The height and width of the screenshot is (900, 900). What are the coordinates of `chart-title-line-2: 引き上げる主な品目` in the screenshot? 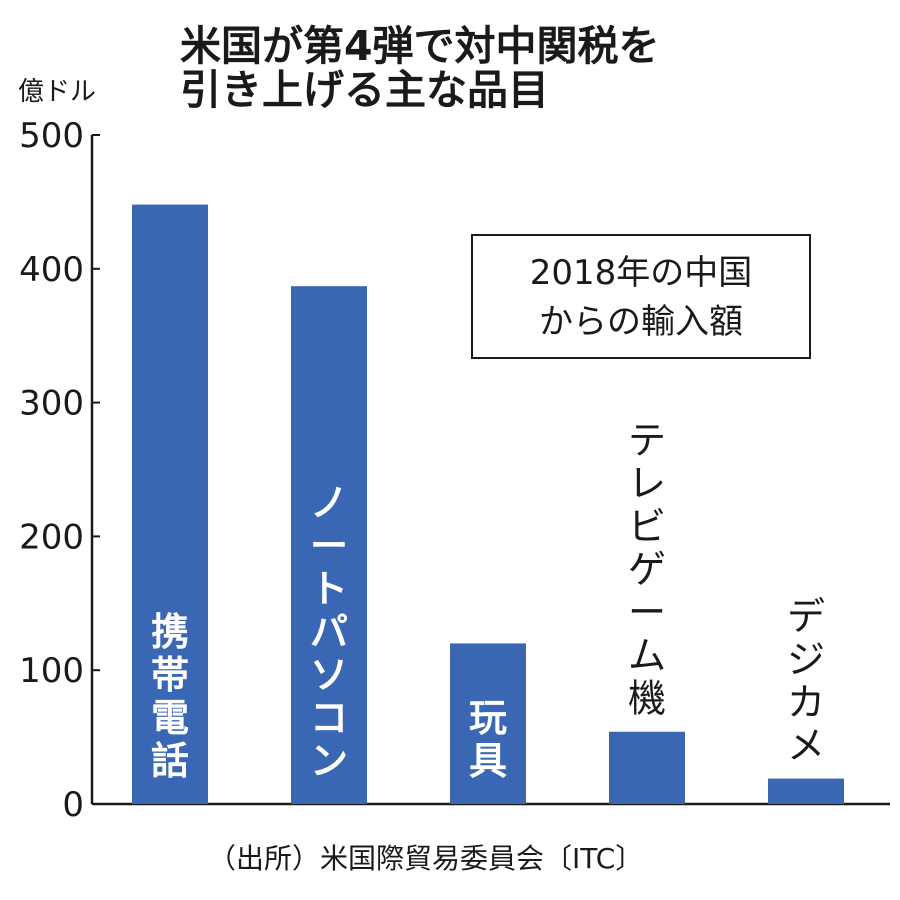 It's located at (364, 90).